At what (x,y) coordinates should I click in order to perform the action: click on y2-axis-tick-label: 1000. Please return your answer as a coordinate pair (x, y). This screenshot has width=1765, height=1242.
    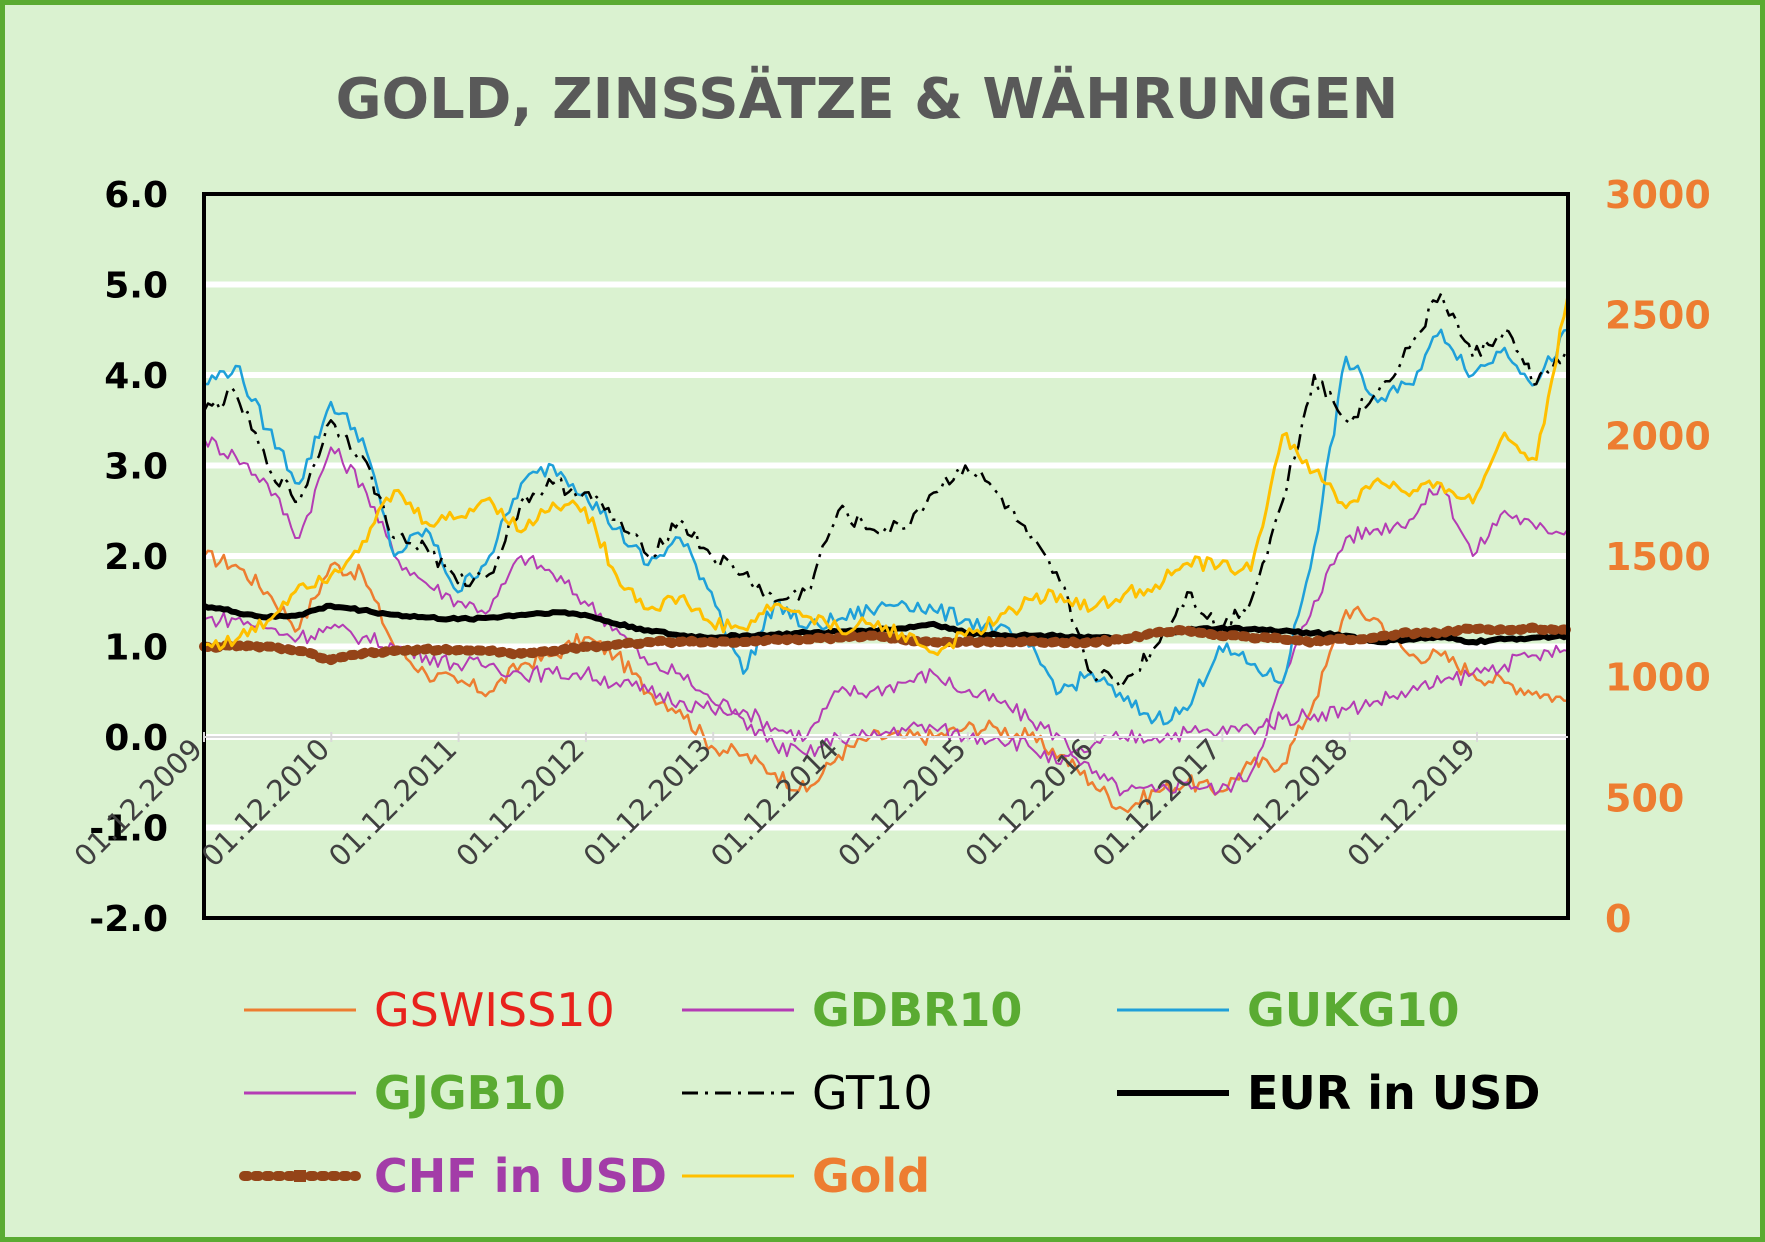
    Looking at the image, I should click on (1658, 678).